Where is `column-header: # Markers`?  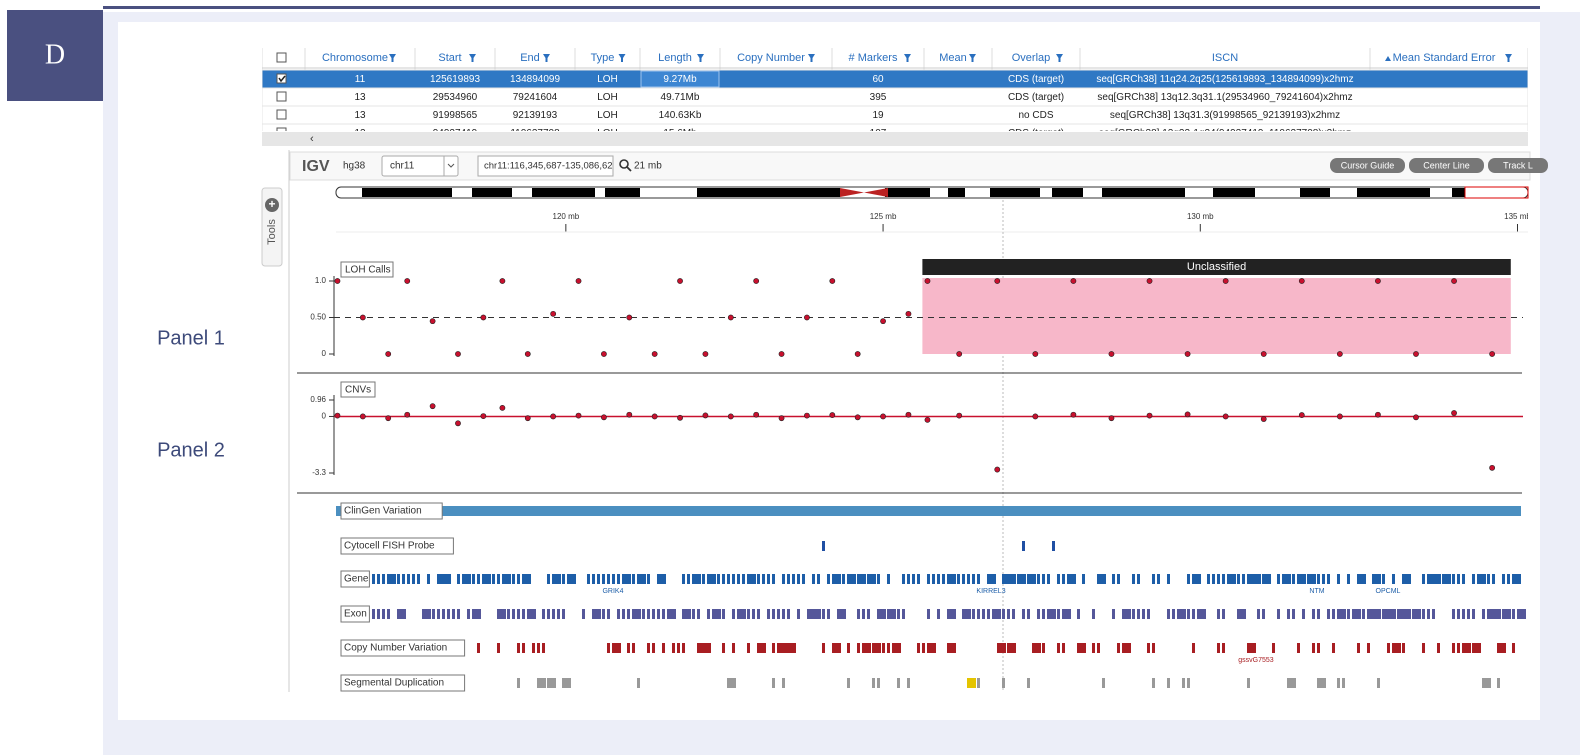 column-header: # Markers is located at coordinates (873, 58).